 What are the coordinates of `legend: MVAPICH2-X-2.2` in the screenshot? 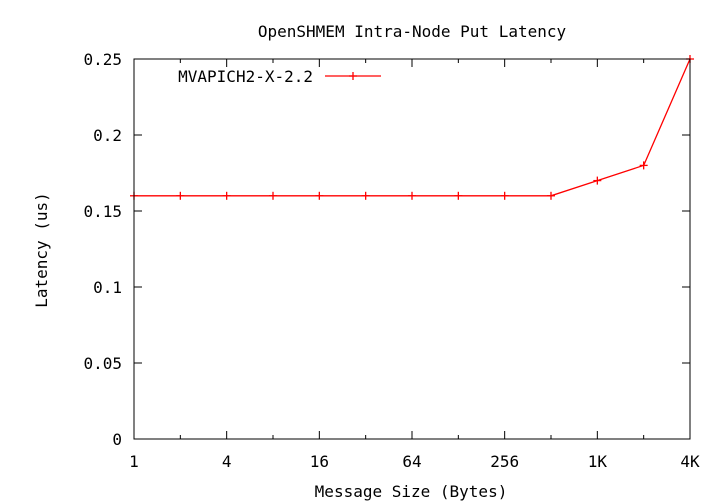 It's located at (279, 76).